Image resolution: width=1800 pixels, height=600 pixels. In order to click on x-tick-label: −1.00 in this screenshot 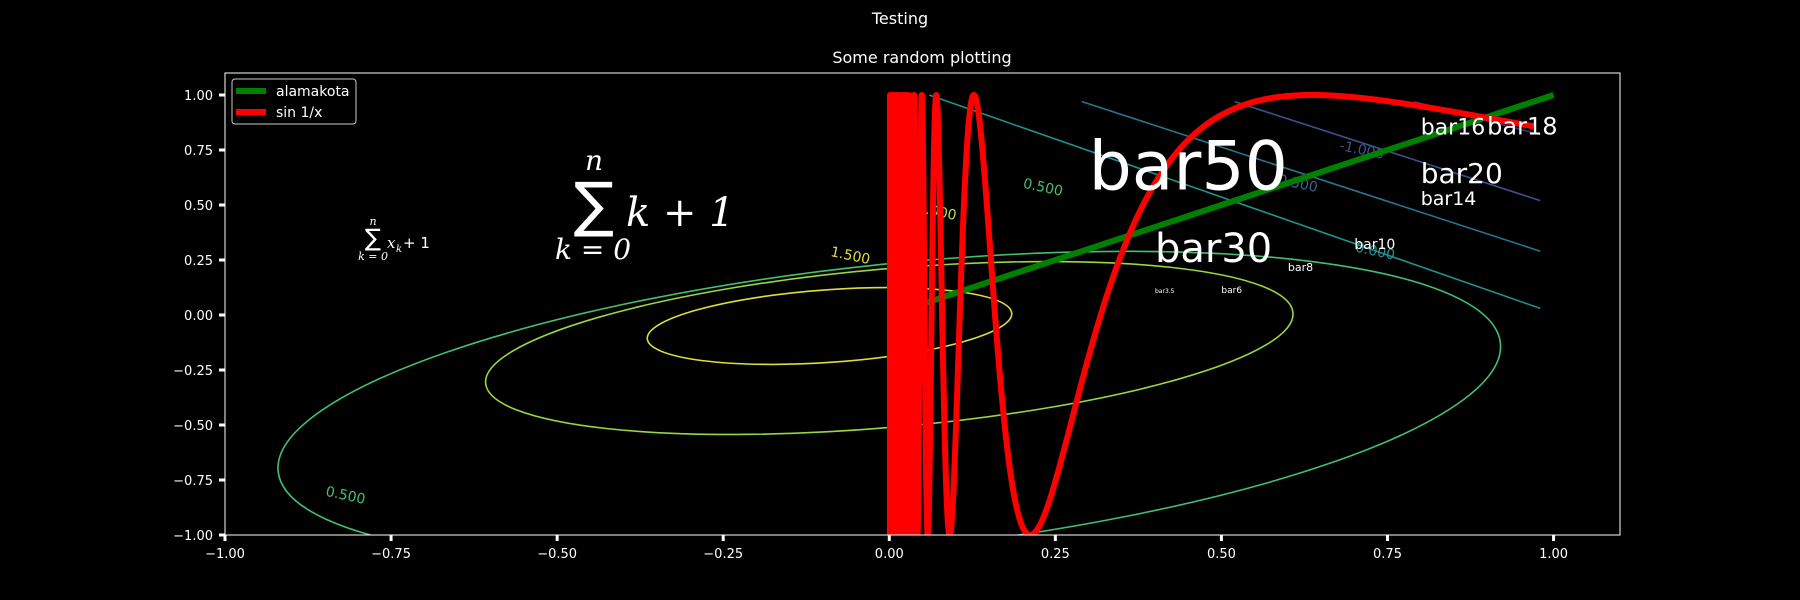, I will do `click(225, 554)`.